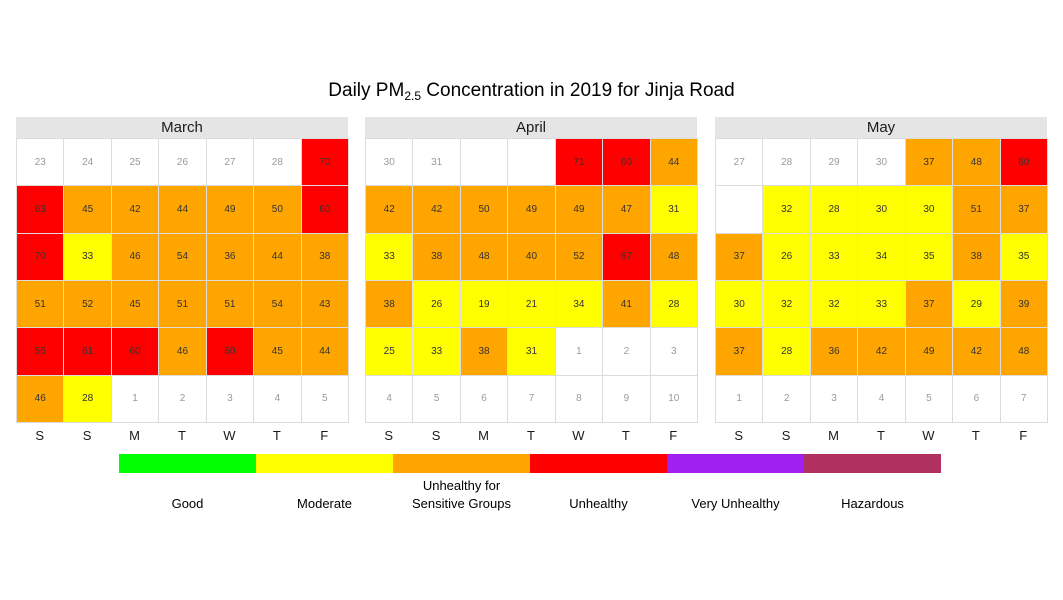 This screenshot has width=1063, height=600. I want to click on calendar-day-cell: 24, so click(88, 162).